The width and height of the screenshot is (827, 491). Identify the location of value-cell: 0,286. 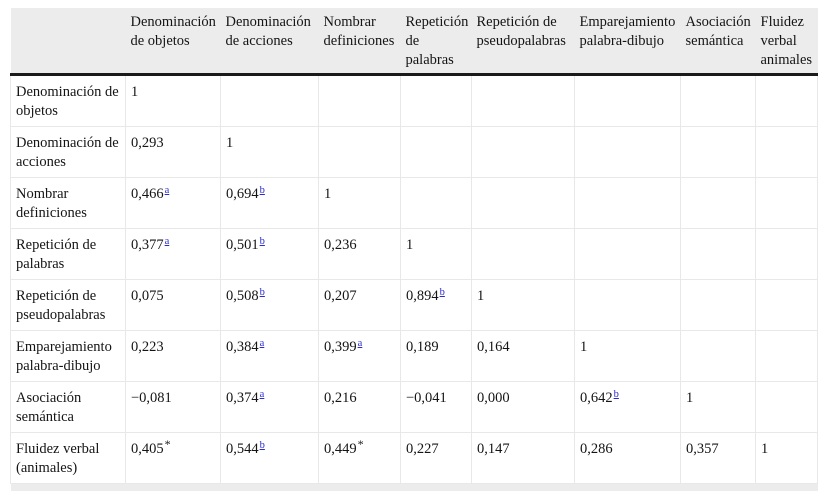
(628, 458).